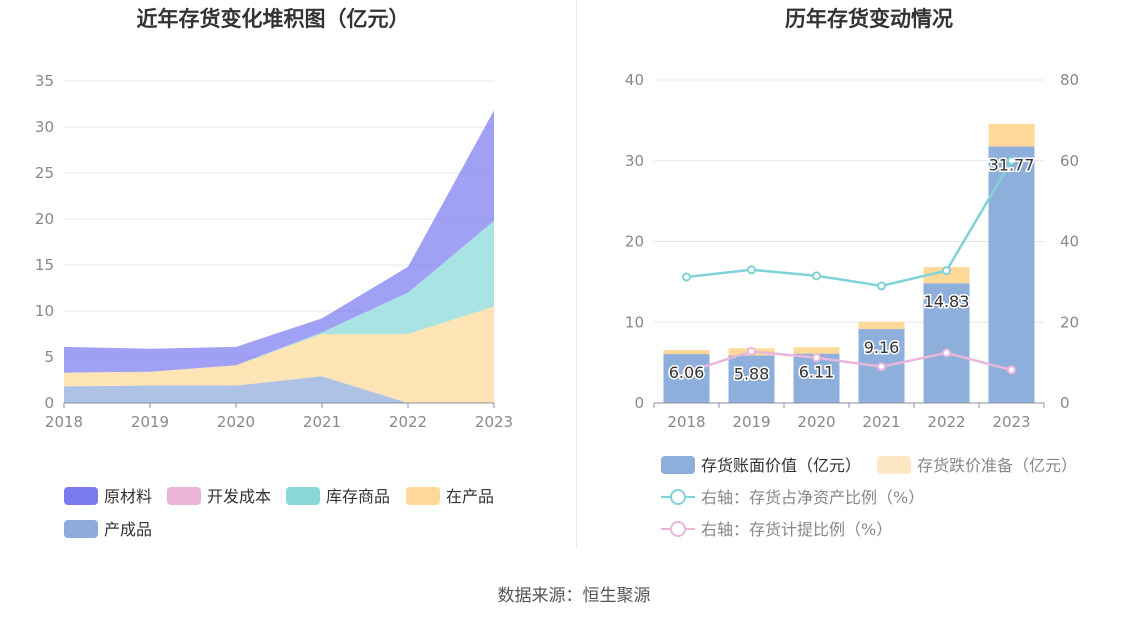 The image size is (1148, 619). What do you see at coordinates (849, 362) in the screenshot?
I see `line-provision-ratio` at bounding box center [849, 362].